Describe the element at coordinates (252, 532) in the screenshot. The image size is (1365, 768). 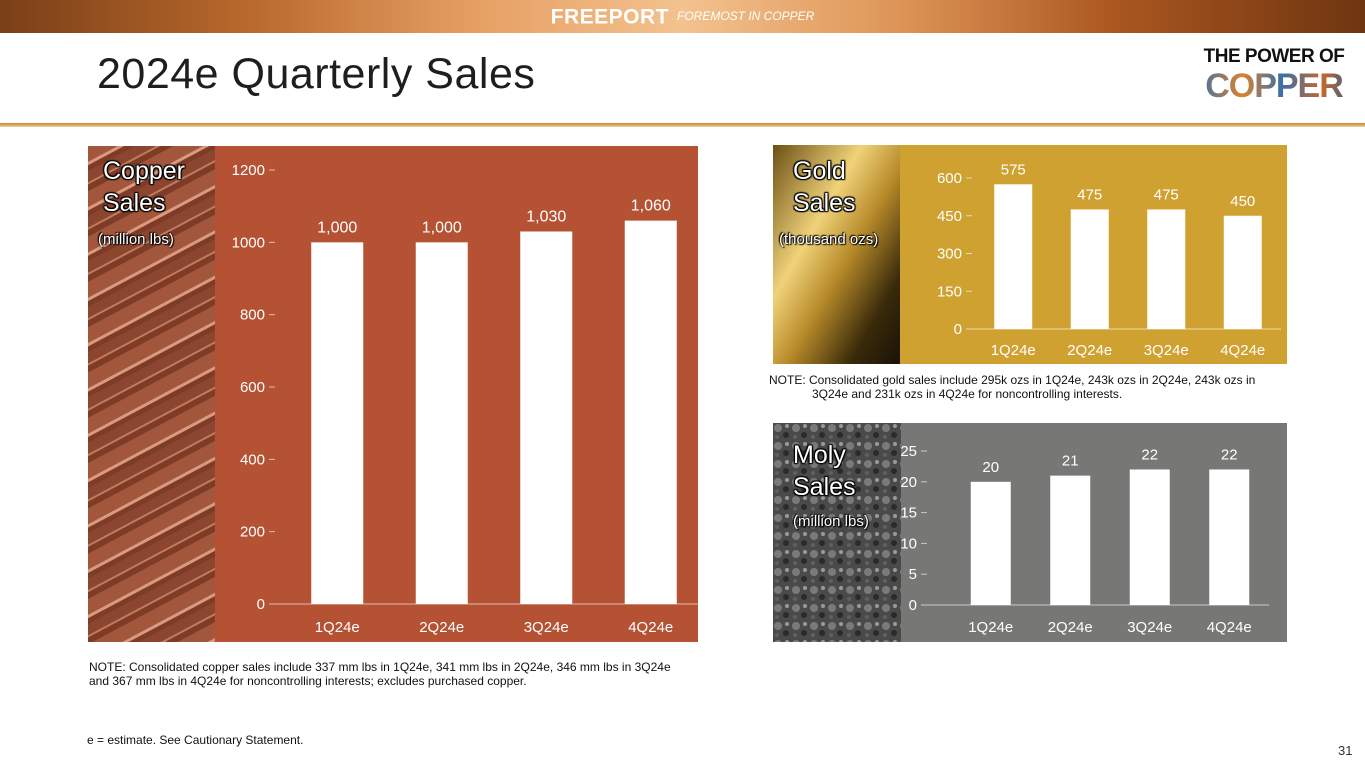
I see `copper-y-tick-label: 200` at that location.